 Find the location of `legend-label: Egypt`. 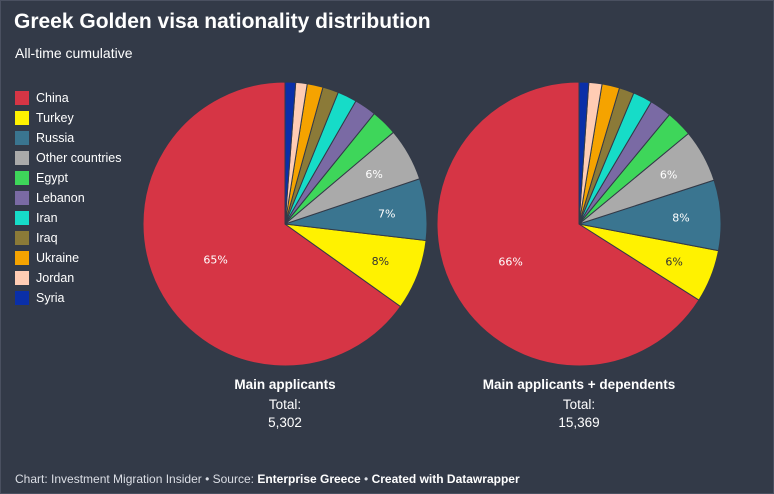

legend-label: Egypt is located at coordinates (52, 178).